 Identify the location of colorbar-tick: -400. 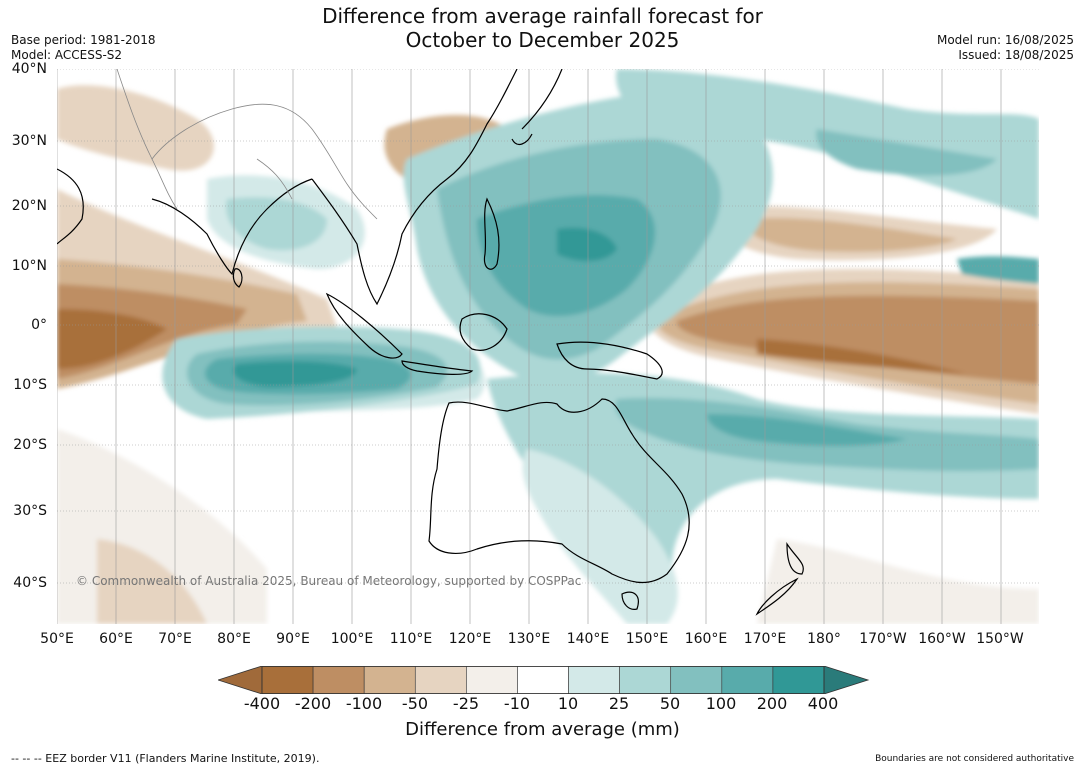
(262, 703).